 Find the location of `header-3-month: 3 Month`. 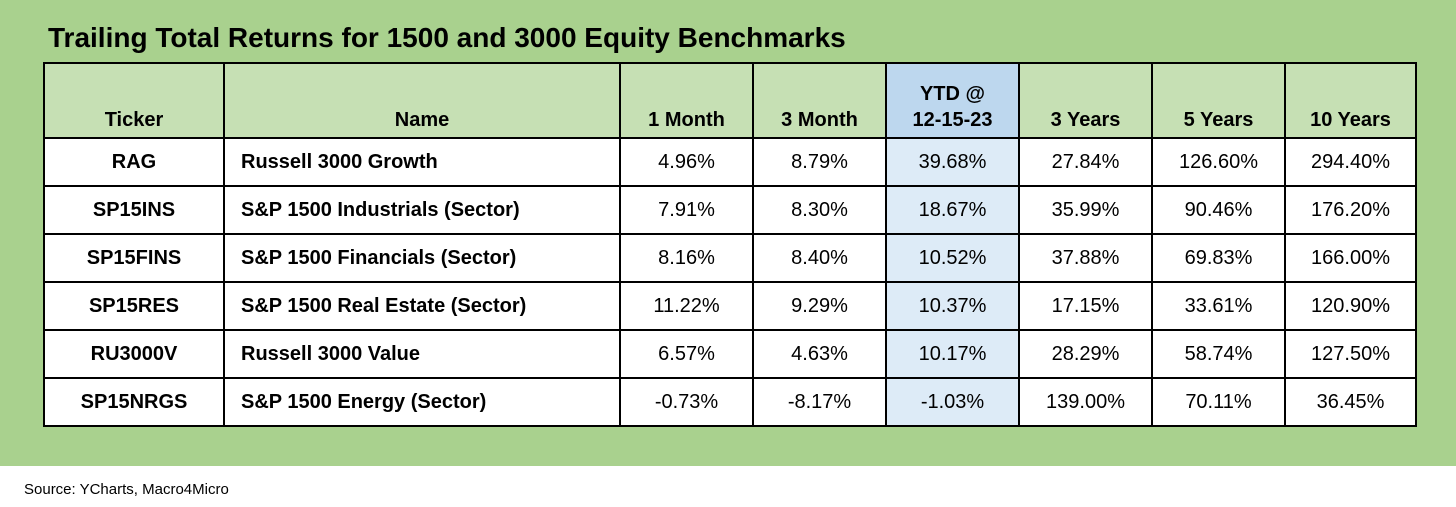

header-3-month: 3 Month is located at coordinates (819, 100).